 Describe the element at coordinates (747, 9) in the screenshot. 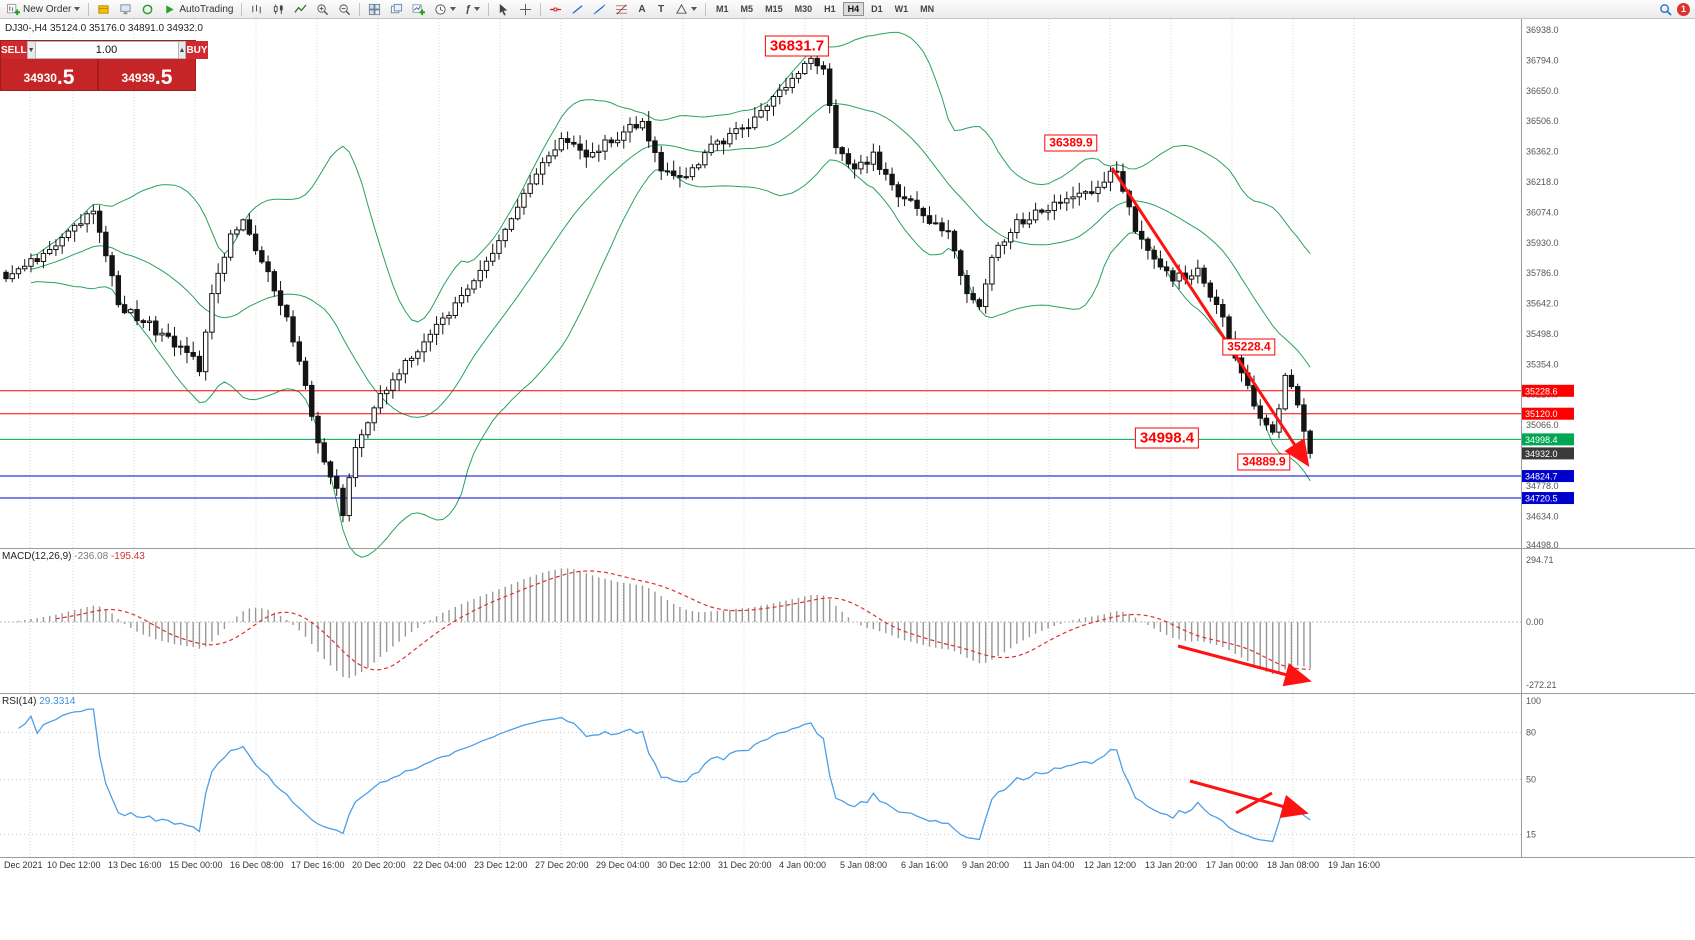

I see `timeframe-m5-button: M5` at that location.